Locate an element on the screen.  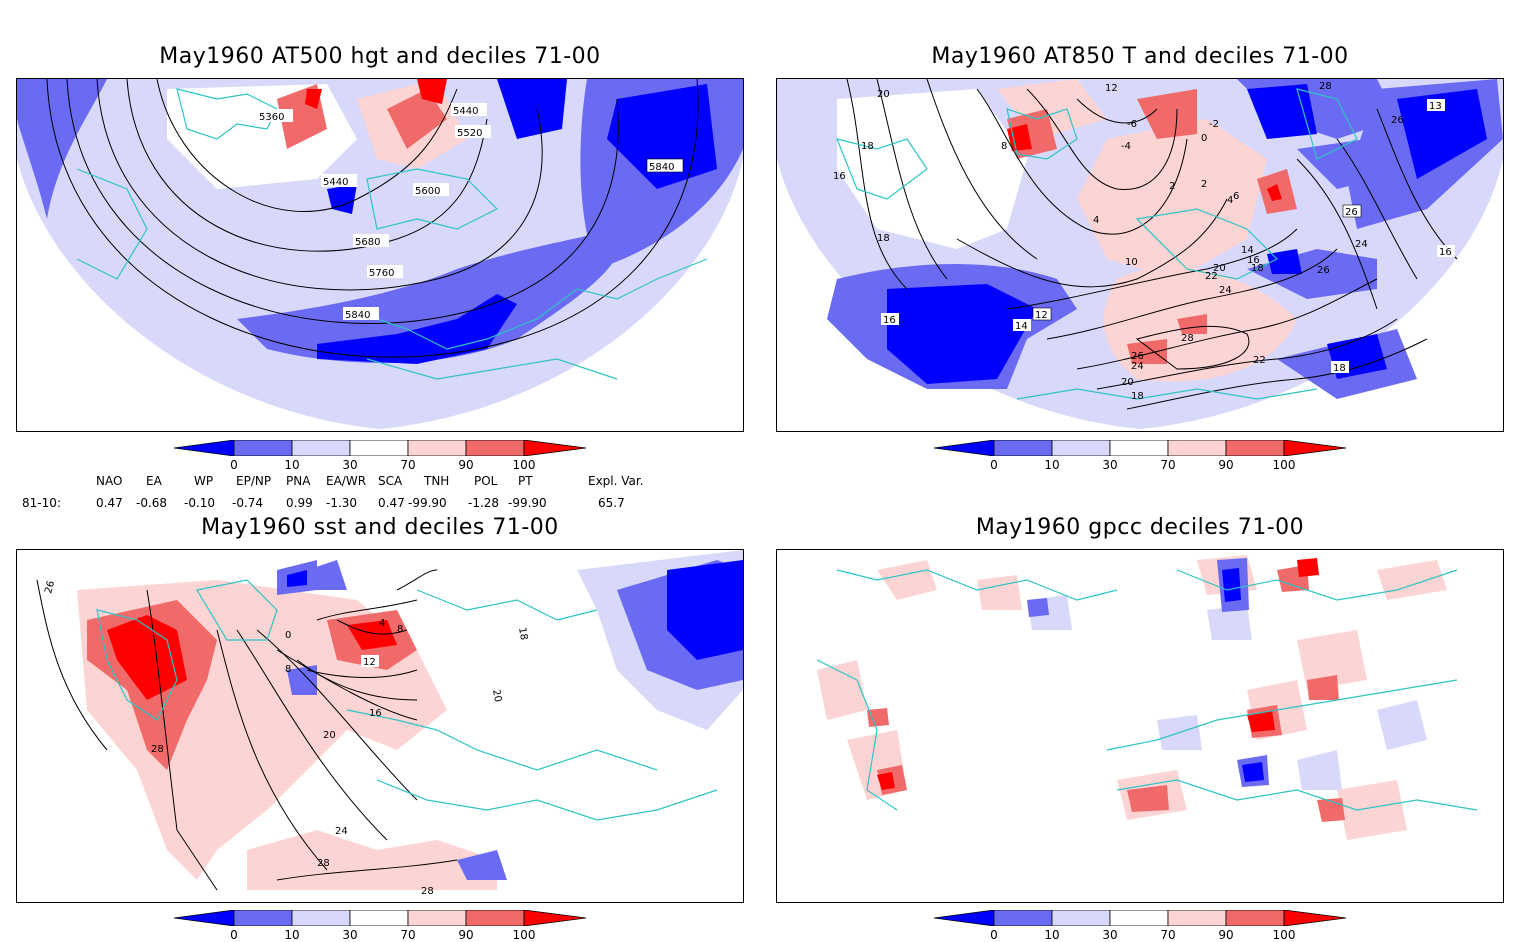
t850-label-0: 20 is located at coordinates (883, 94).